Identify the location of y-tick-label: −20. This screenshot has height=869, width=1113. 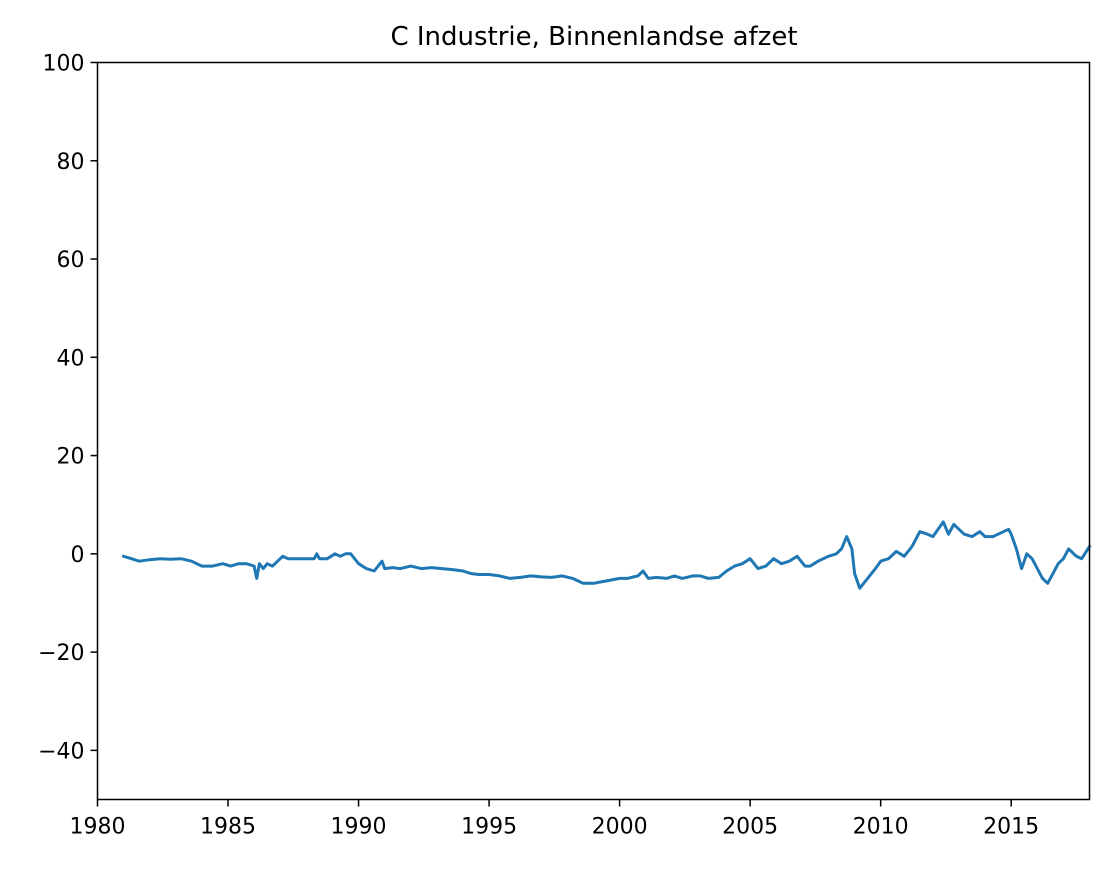
(61, 653).